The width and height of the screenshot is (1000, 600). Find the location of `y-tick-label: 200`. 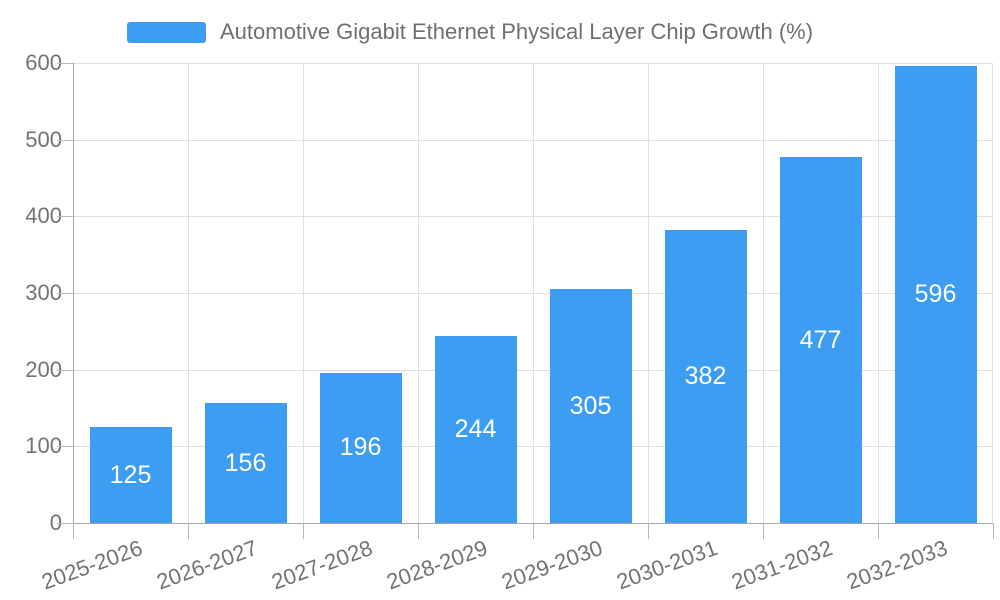

y-tick-label: 200 is located at coordinates (43, 369).